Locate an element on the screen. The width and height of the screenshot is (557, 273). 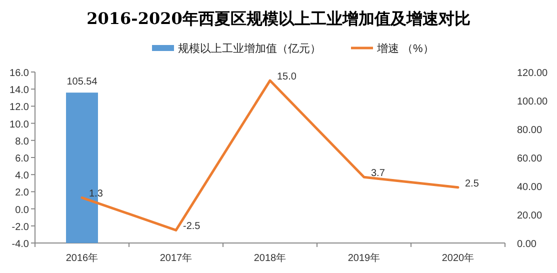
y-tick-label: -2.0 is located at coordinates (21, 227).